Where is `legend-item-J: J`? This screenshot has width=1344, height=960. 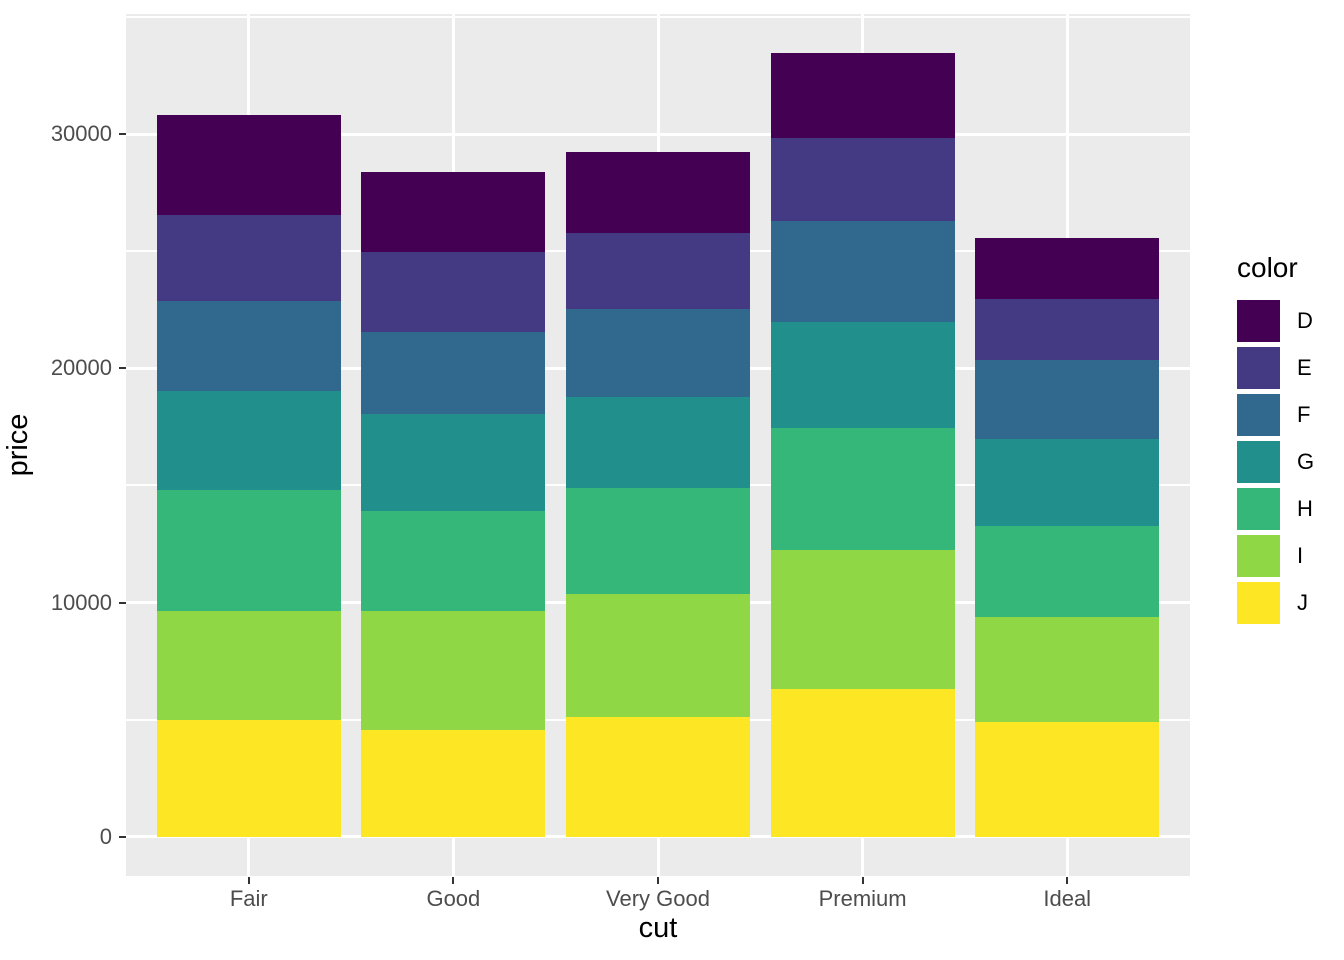
legend-item-J: J is located at coordinates (1275, 603).